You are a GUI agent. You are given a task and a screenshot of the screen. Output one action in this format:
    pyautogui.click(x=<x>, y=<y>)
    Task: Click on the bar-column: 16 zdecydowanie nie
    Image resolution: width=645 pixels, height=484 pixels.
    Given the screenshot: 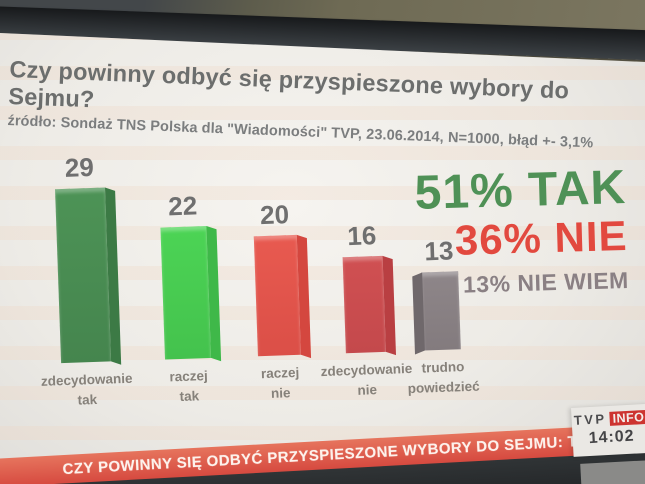 What is the action you would take?
    pyautogui.click(x=367, y=308)
    